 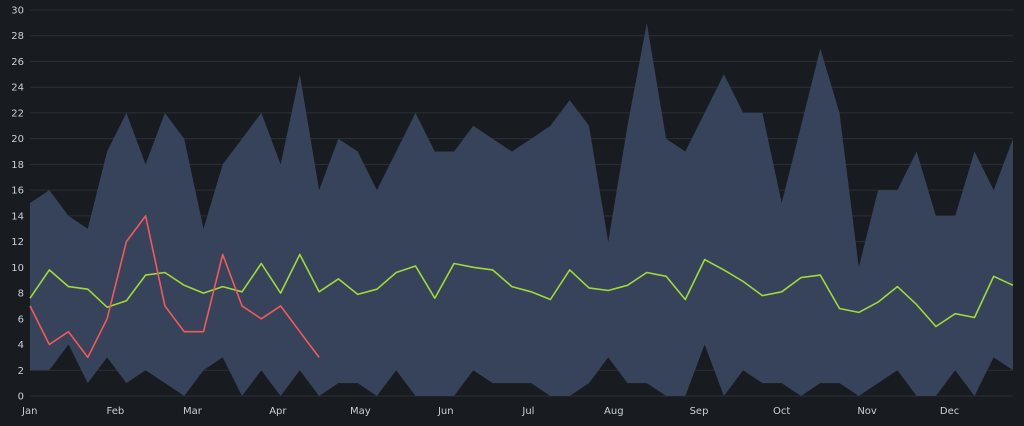 I want to click on y-tick-label-8: 8, so click(x=21, y=294).